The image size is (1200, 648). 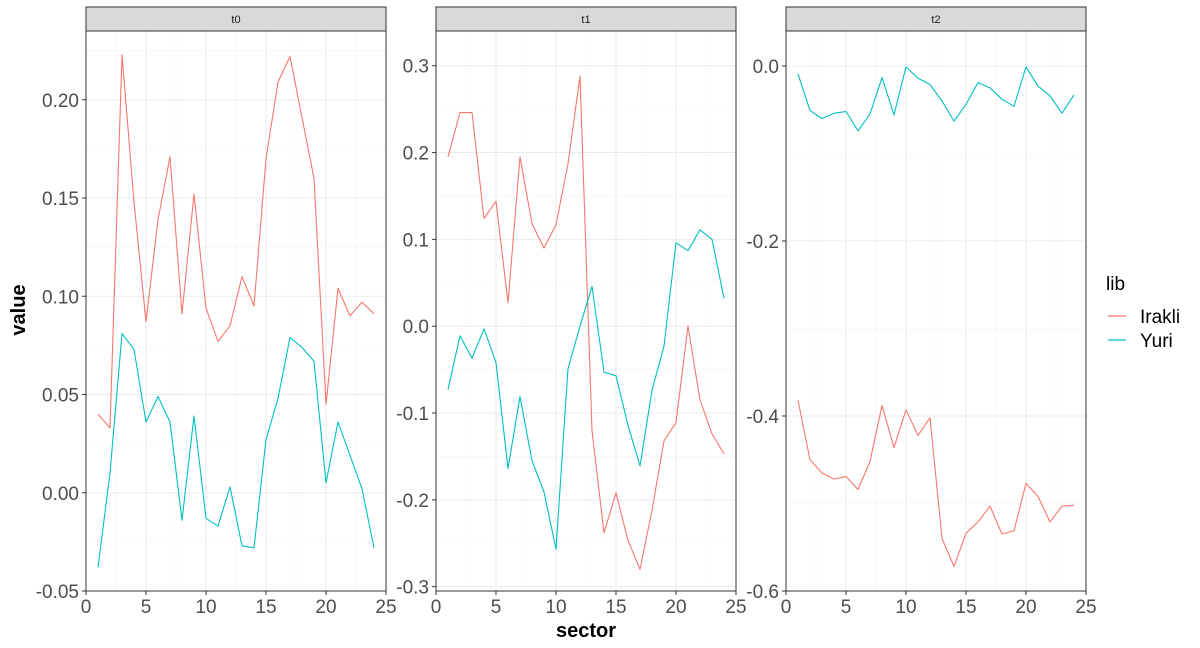 I want to click on facet-strip-label: t0, so click(x=235, y=20).